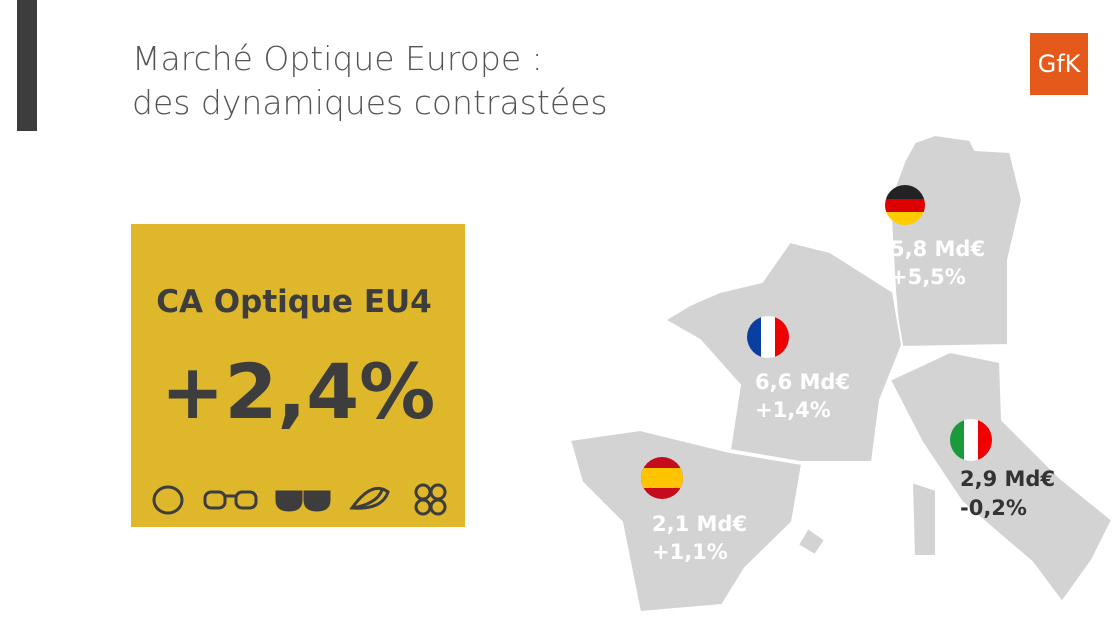  I want to click on sardinia, so click(923, 518).